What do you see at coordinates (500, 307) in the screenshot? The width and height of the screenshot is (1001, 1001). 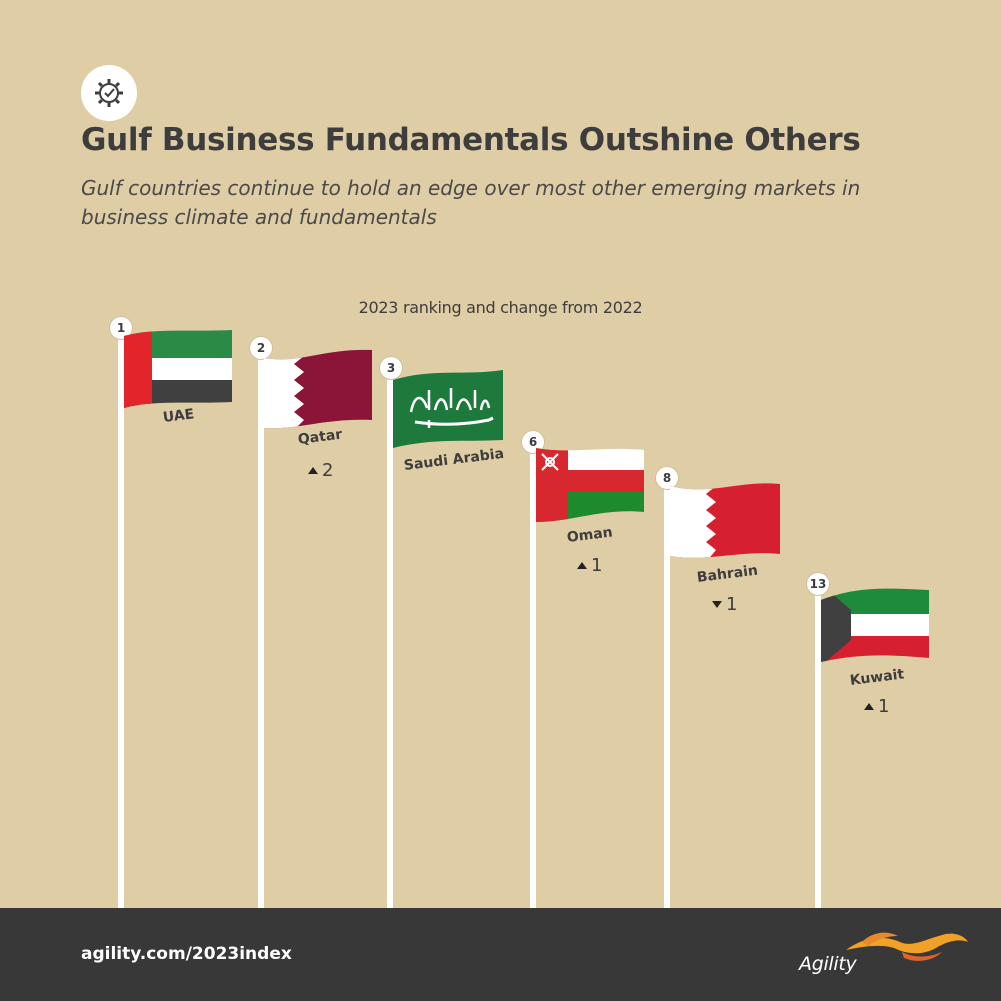 I see `chart-caption: 2023 ranking and change from 2022` at bounding box center [500, 307].